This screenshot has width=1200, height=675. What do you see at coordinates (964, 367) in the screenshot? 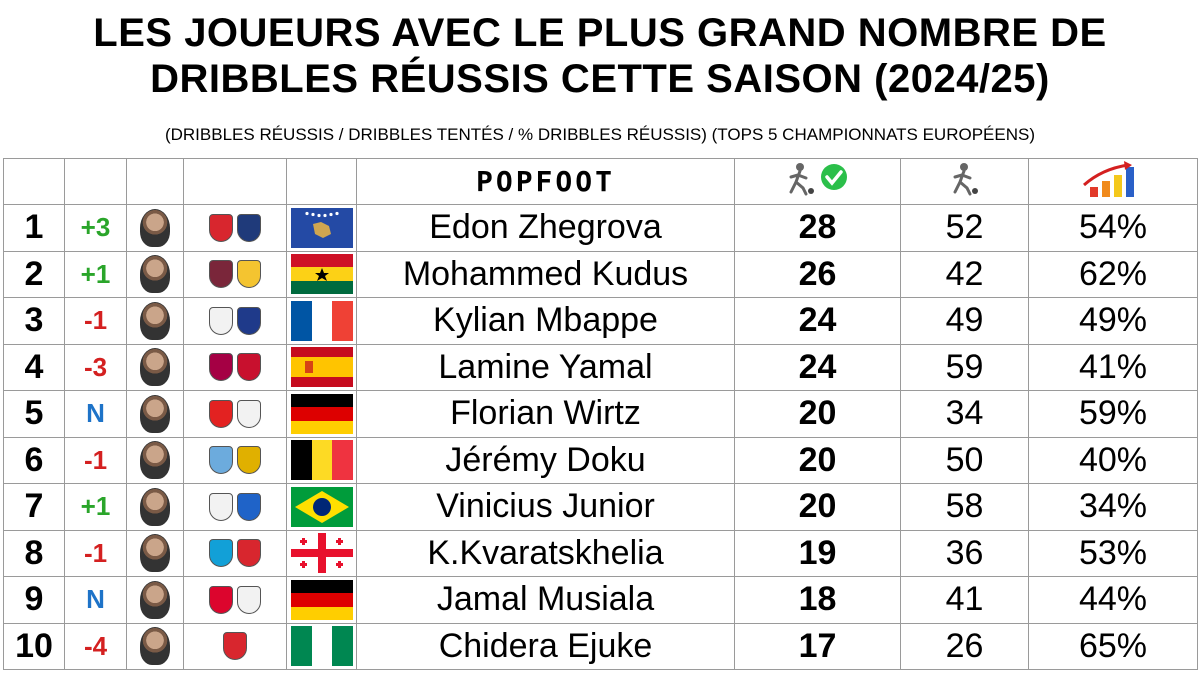
I see `attempted-dribbles-cell: 59` at bounding box center [964, 367].